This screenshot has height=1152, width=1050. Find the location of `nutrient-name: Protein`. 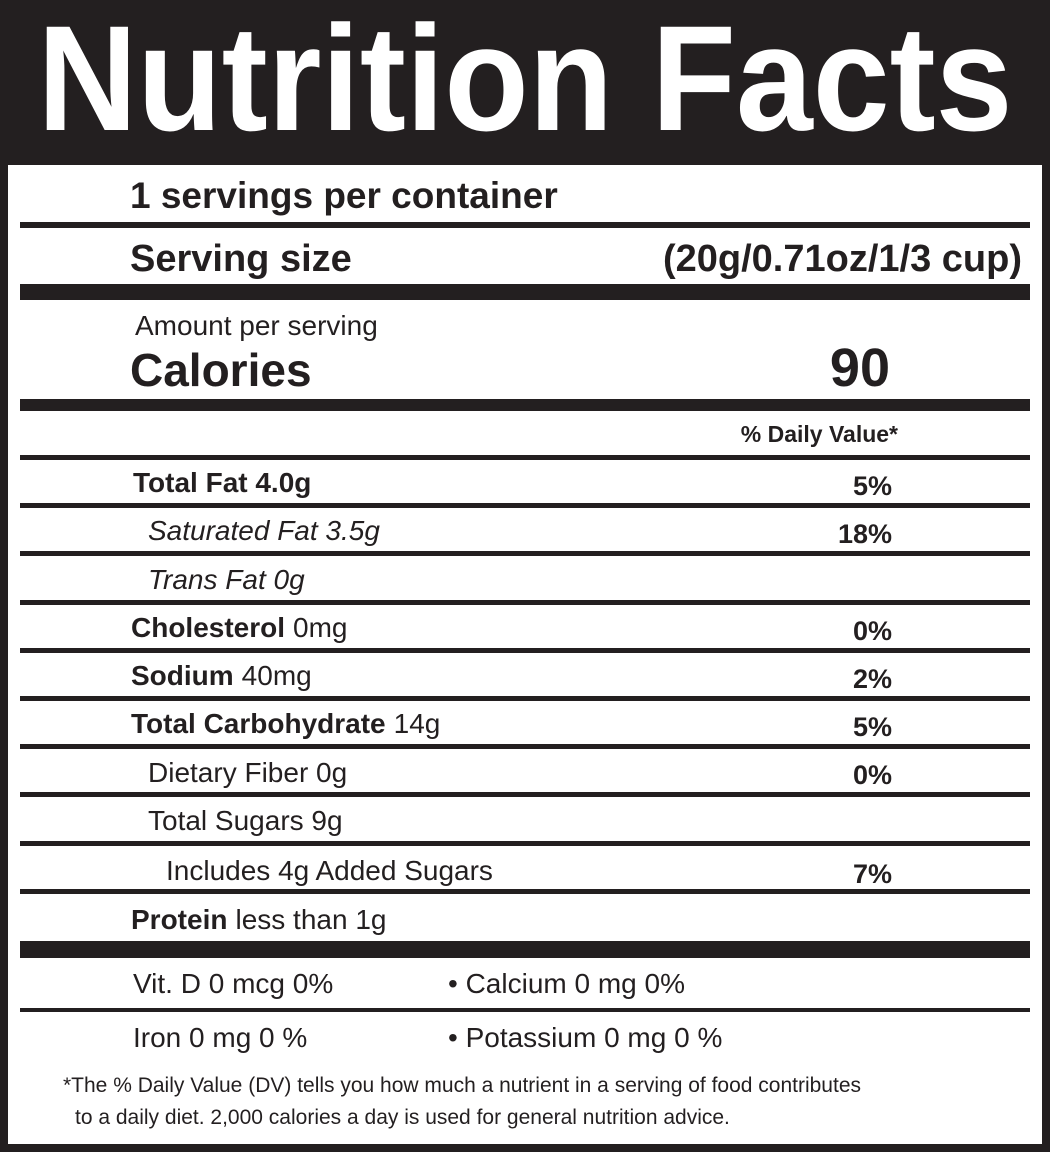

nutrient-name: Protein is located at coordinates (179, 919).